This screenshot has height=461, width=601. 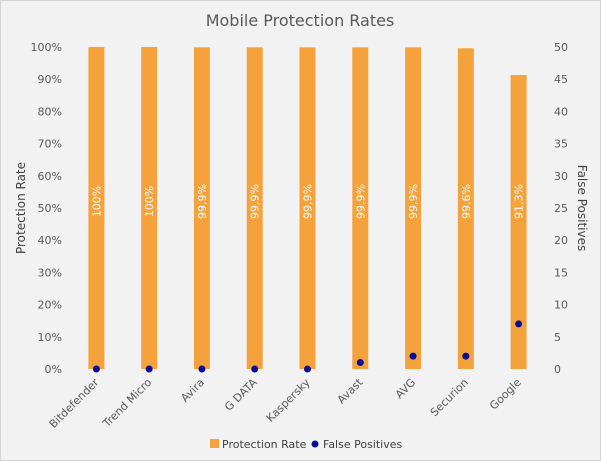 I want to click on y-tick-label: 50%, so click(x=50, y=208).